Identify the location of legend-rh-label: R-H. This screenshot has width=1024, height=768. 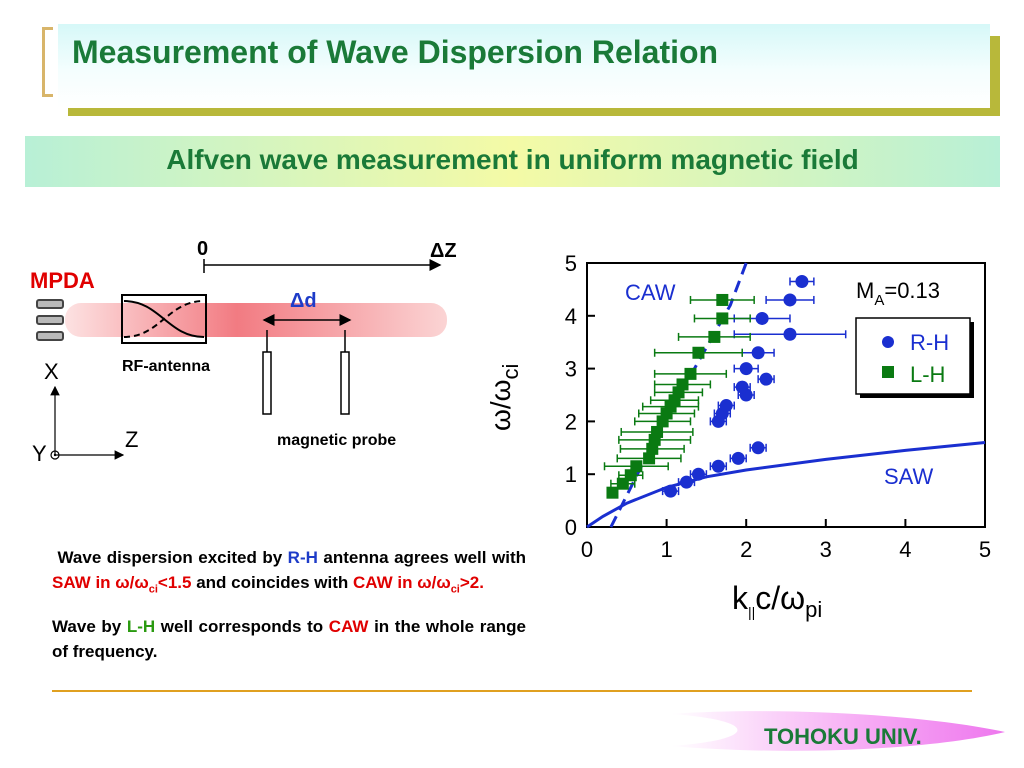
(929, 342).